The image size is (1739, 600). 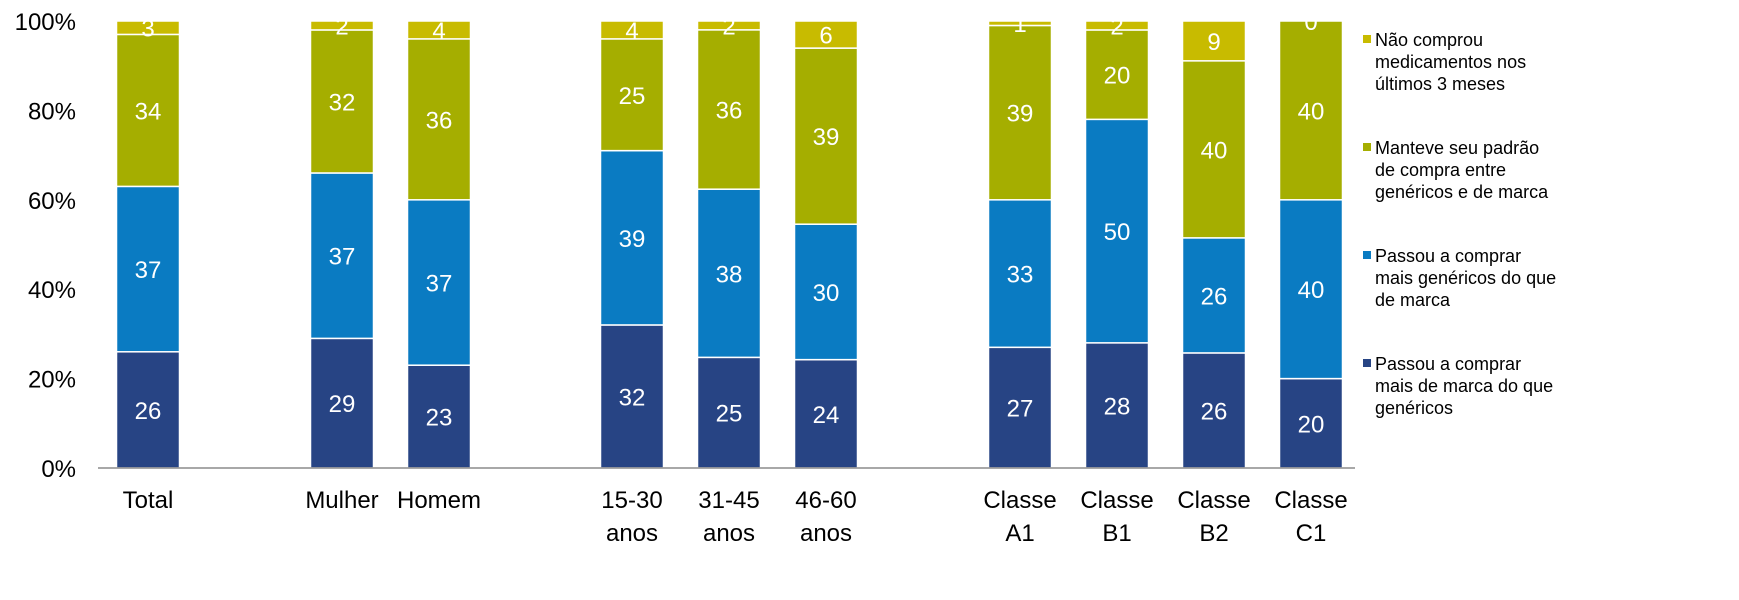 I want to click on y-axis: 0% 20% 40% 60% 80% 100%, so click(x=45, y=246).